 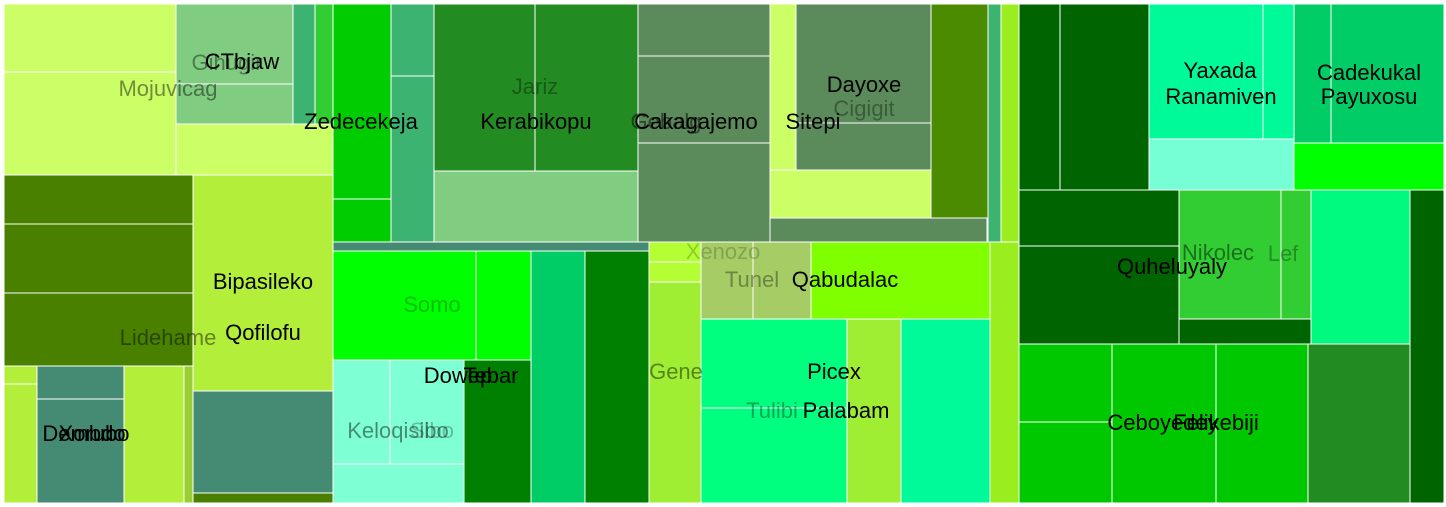 I want to click on tile-label: Dowep, so click(x=458, y=375).